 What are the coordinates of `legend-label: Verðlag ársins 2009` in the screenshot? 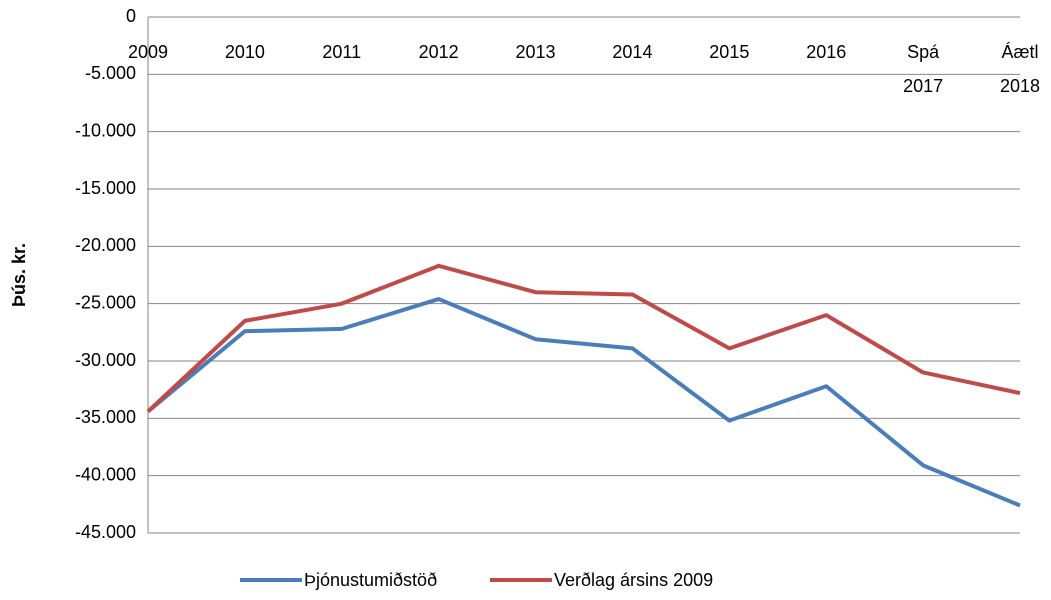 It's located at (633, 580).